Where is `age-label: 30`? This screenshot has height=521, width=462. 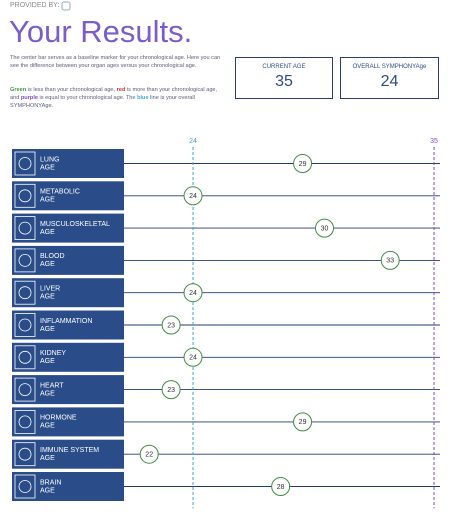
age-label: 30 is located at coordinates (325, 228).